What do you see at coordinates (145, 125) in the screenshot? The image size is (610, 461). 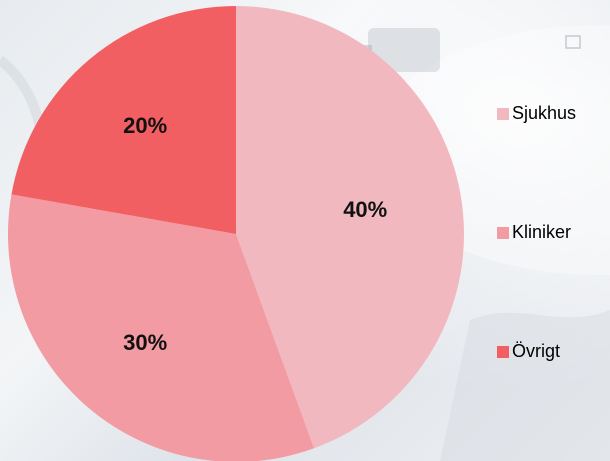 I see `slice-value-label: 20%` at bounding box center [145, 125].